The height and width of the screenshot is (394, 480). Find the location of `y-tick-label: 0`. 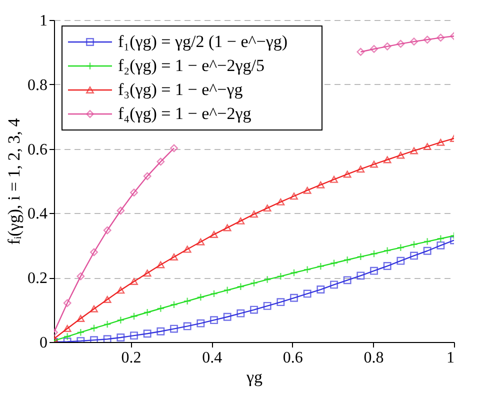

y-tick-label: 0 is located at coordinates (44, 343).